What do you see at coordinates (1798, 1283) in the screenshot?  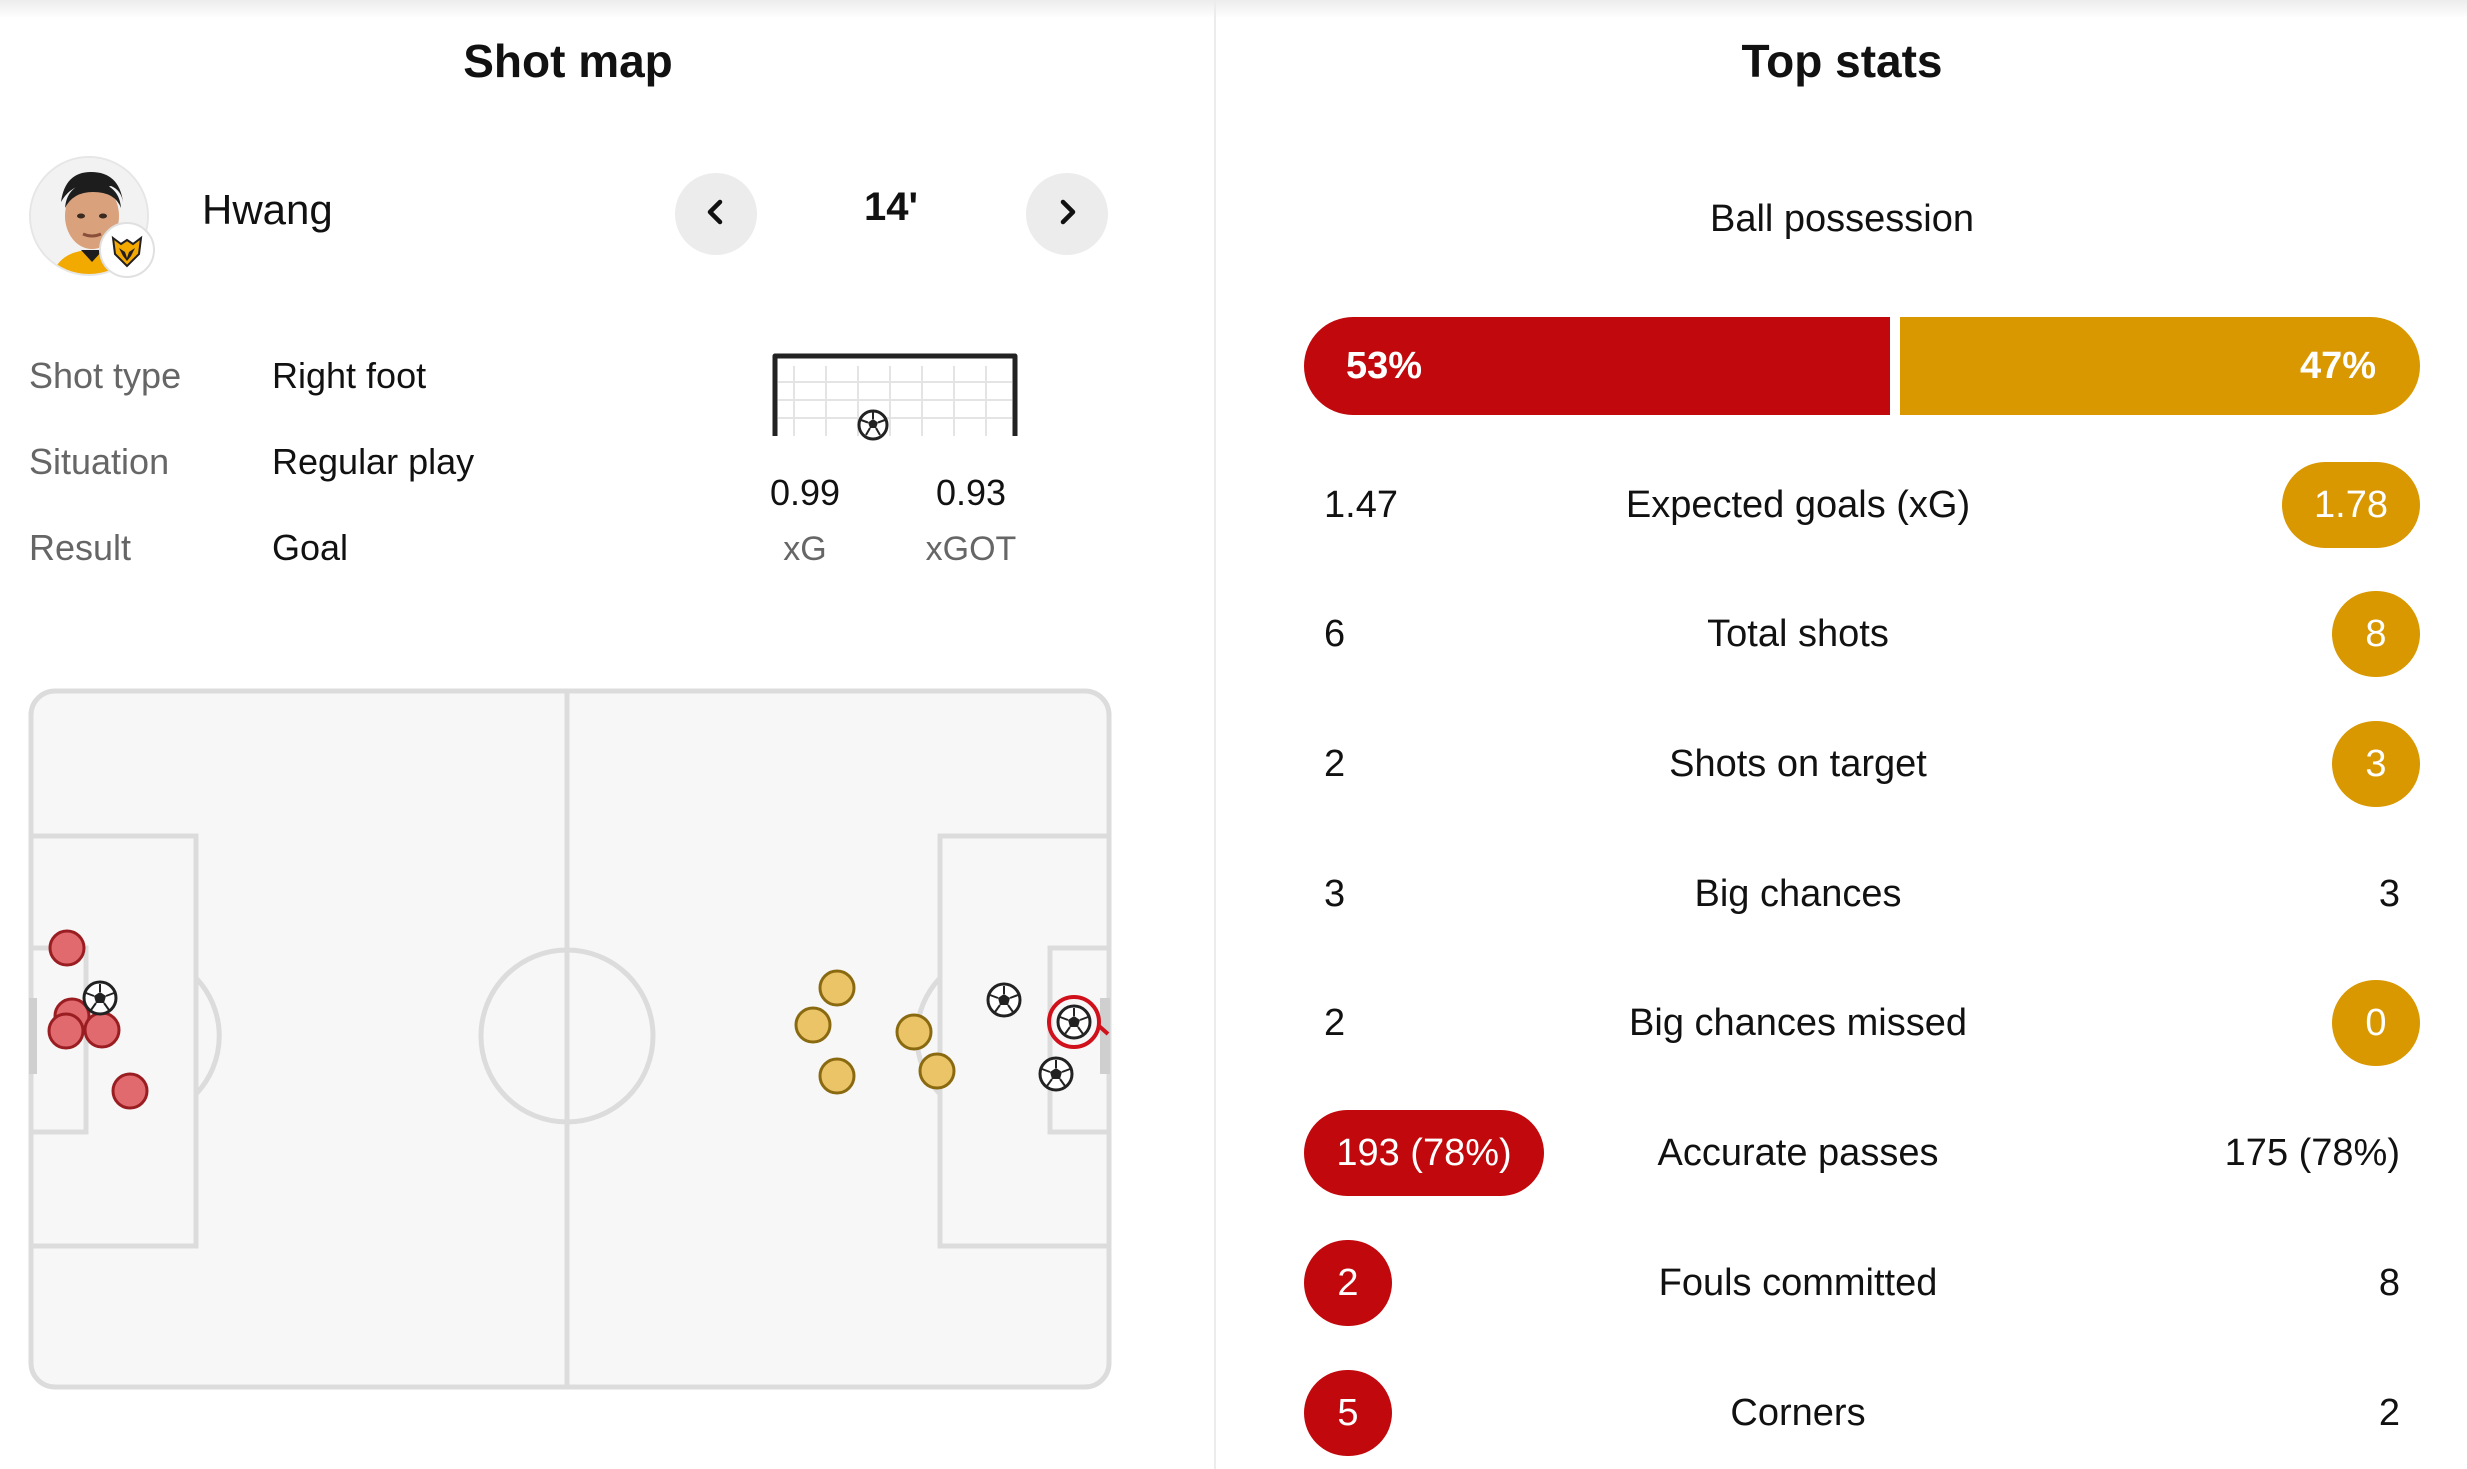 I see `stat-label: Fouls committed` at bounding box center [1798, 1283].